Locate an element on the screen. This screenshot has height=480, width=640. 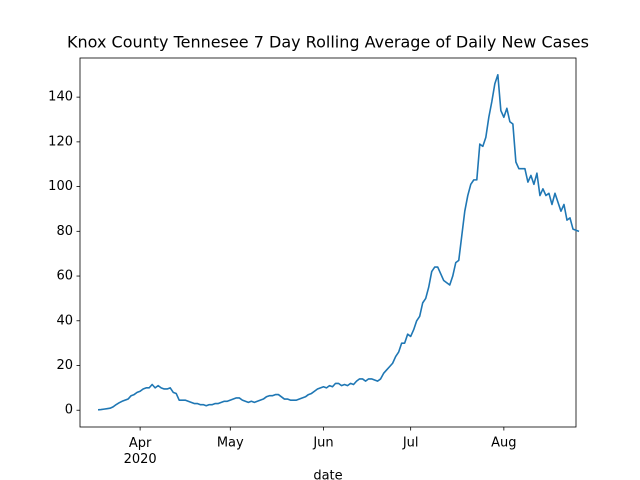
y-tick-label: 120 is located at coordinates (60, 141).